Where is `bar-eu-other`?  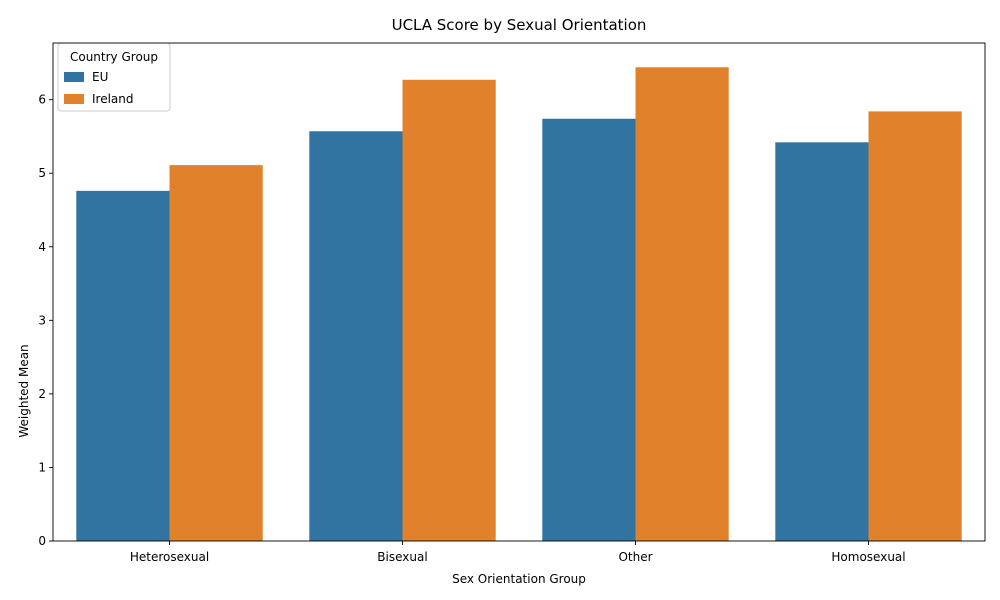
bar-eu-other is located at coordinates (589, 330).